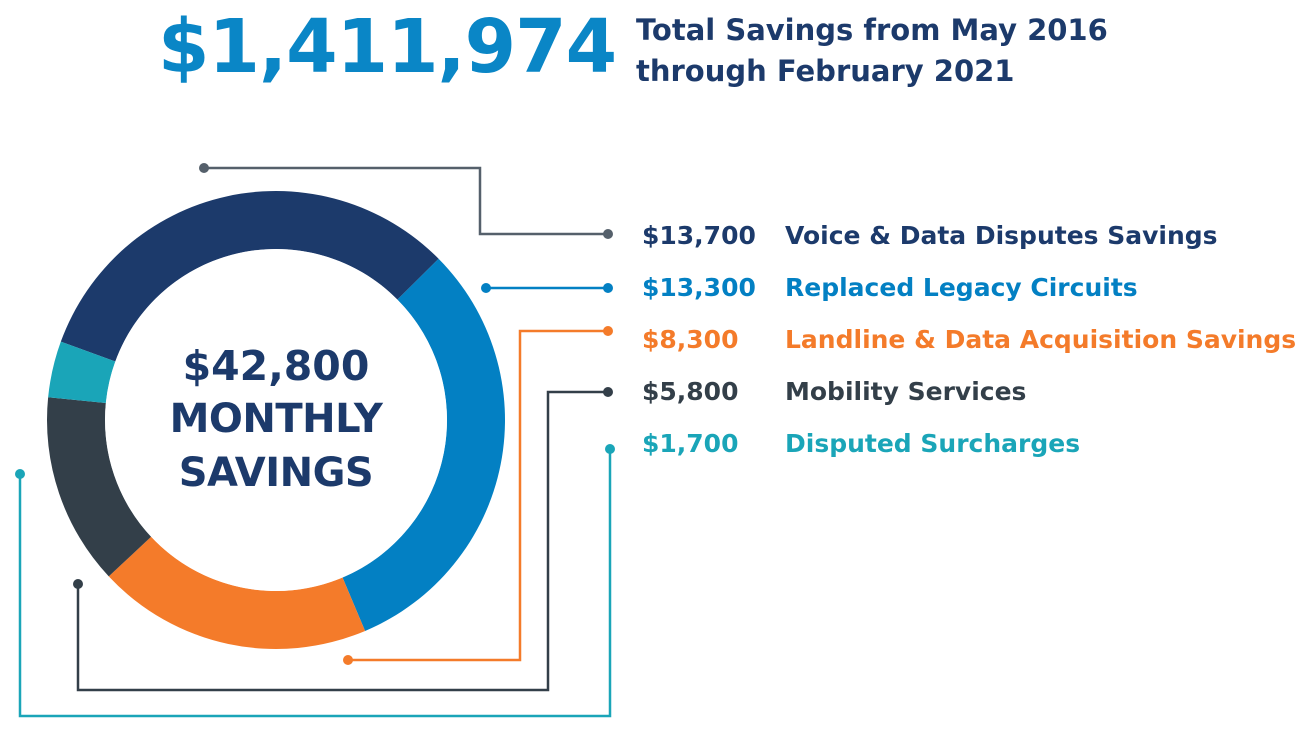 This screenshot has width=1306, height=730. Describe the element at coordinates (961, 287) in the screenshot. I see `legend-label: Replaced Legacy Circuits` at that location.